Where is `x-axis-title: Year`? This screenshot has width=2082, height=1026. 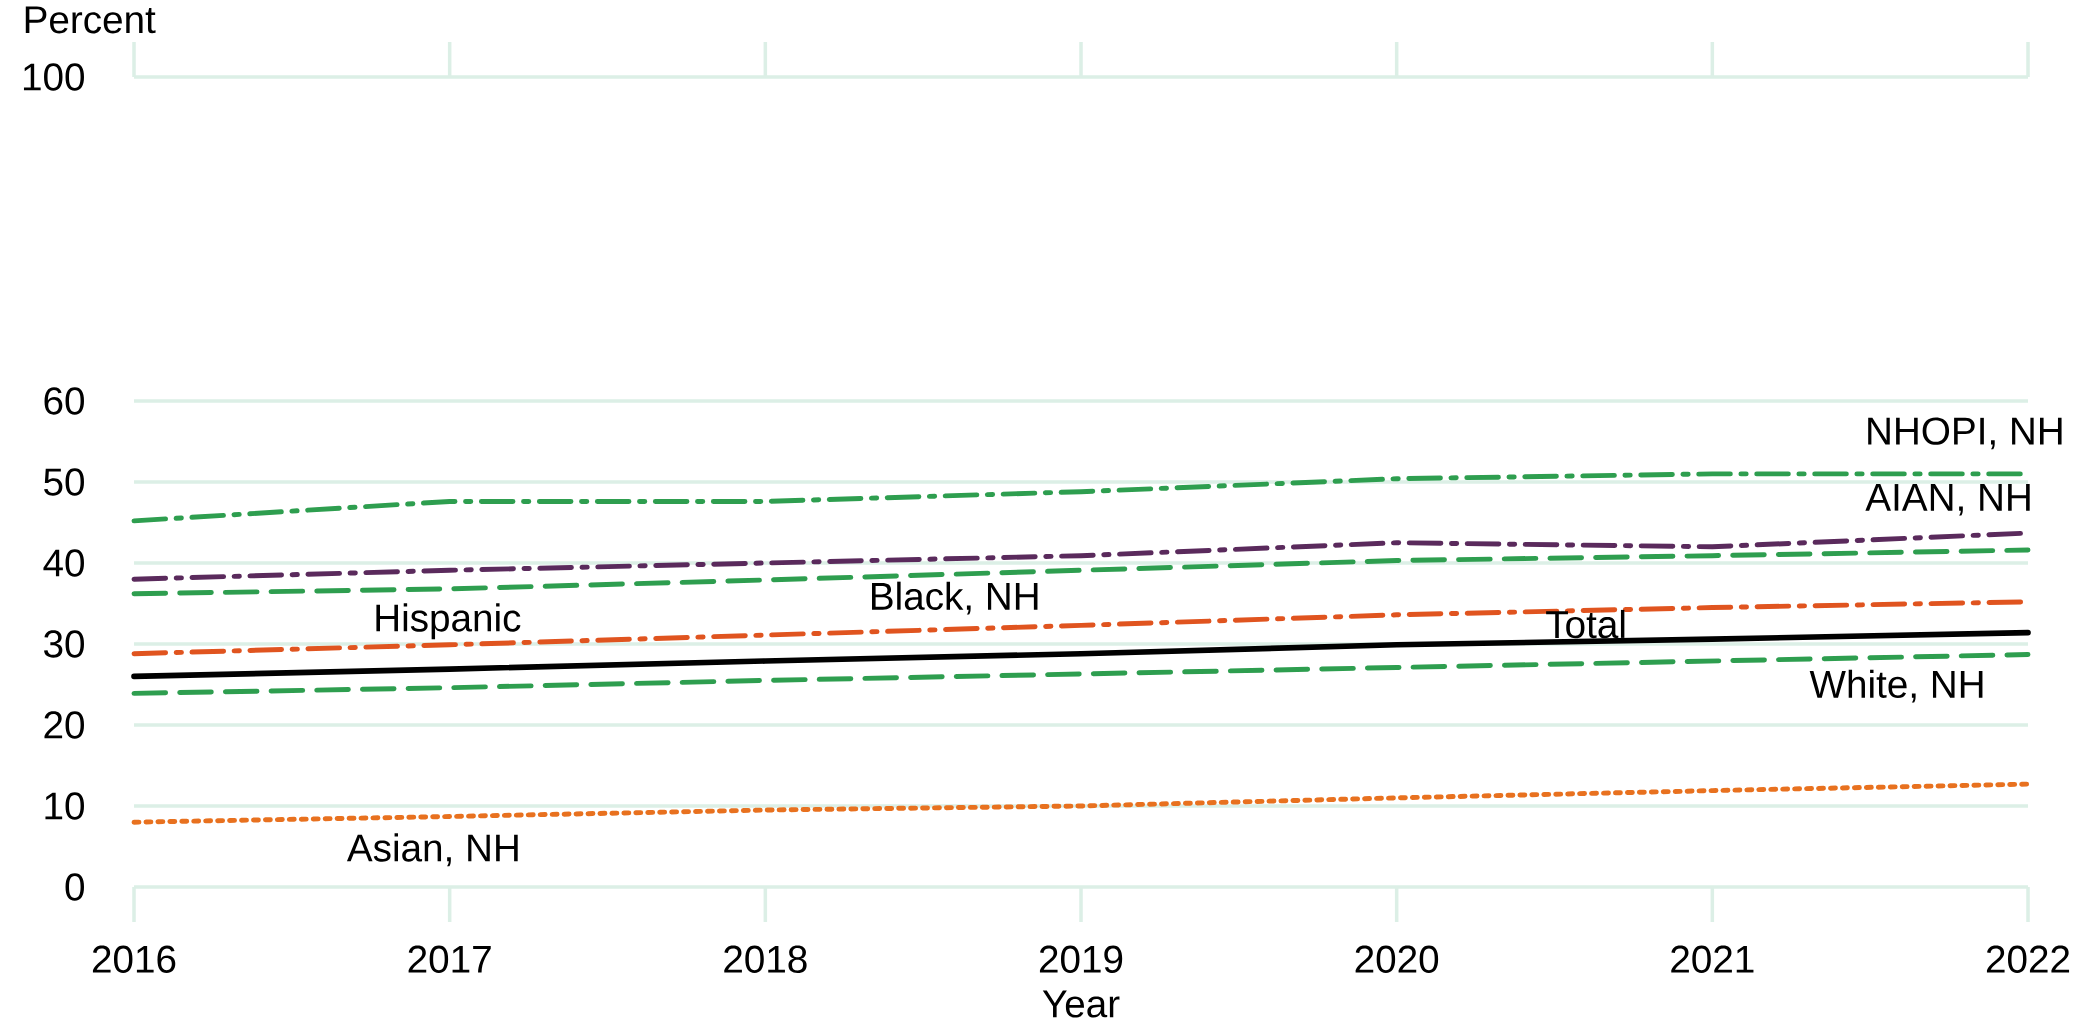
x-axis-title: Year is located at coordinates (1081, 1004).